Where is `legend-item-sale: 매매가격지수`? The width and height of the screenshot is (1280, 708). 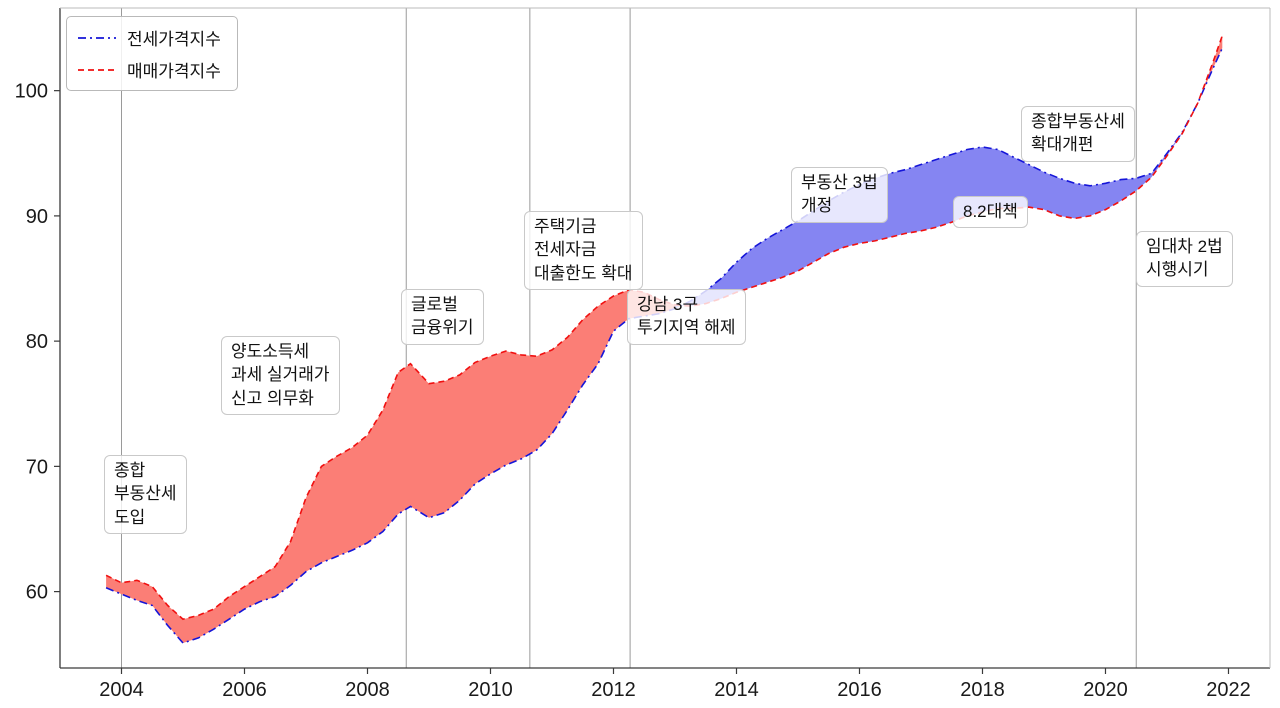
legend-item-sale: 매매가격지수 is located at coordinates (149, 69).